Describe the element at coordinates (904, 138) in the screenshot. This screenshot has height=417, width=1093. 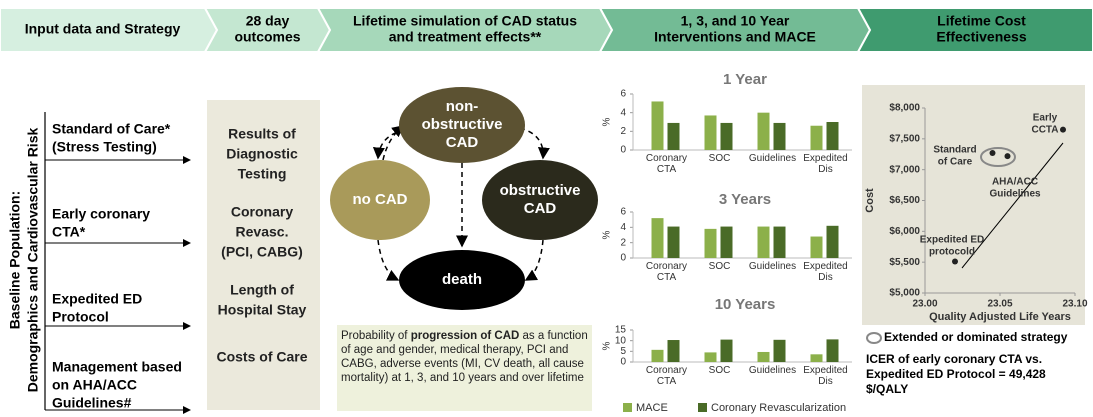
I see `y-tick-label: $7,500` at that location.